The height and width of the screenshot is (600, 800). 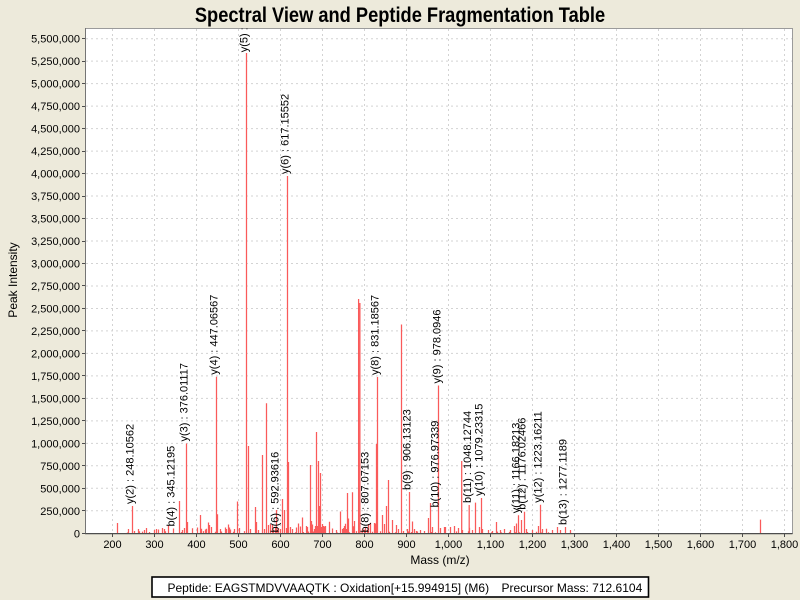 What do you see at coordinates (617, 545) in the screenshot?
I see `svg-text: 1,400` at bounding box center [617, 545].